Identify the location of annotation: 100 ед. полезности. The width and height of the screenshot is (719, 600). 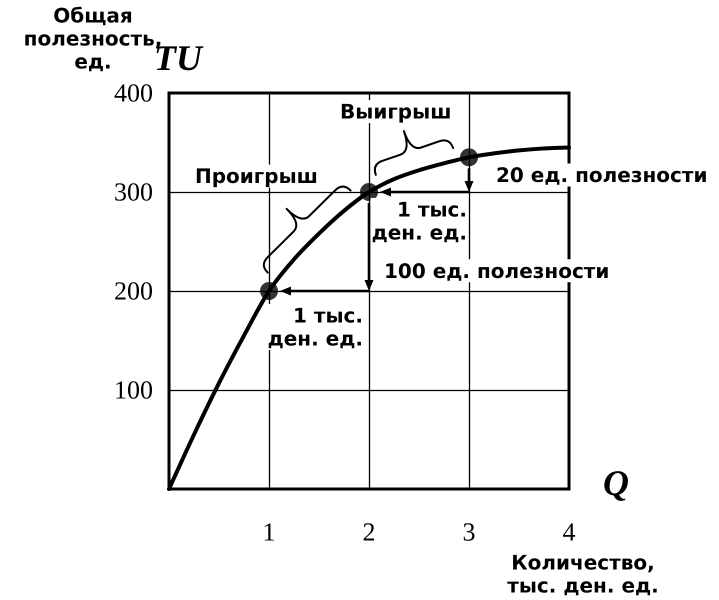
(497, 270).